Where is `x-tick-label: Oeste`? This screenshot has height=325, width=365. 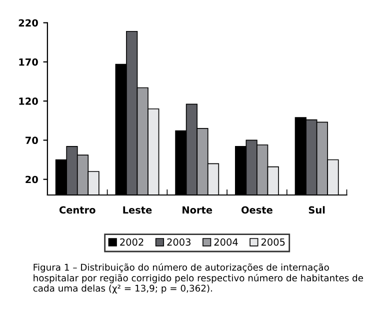
x-tick-label: Oeste is located at coordinates (257, 210).